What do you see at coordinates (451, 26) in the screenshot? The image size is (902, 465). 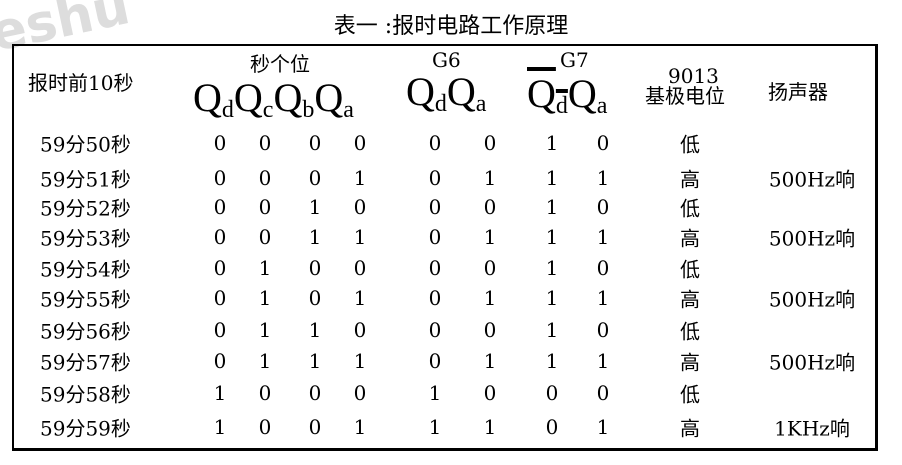 I see `table-title: 表一 :报时电路工作原理` at bounding box center [451, 26].